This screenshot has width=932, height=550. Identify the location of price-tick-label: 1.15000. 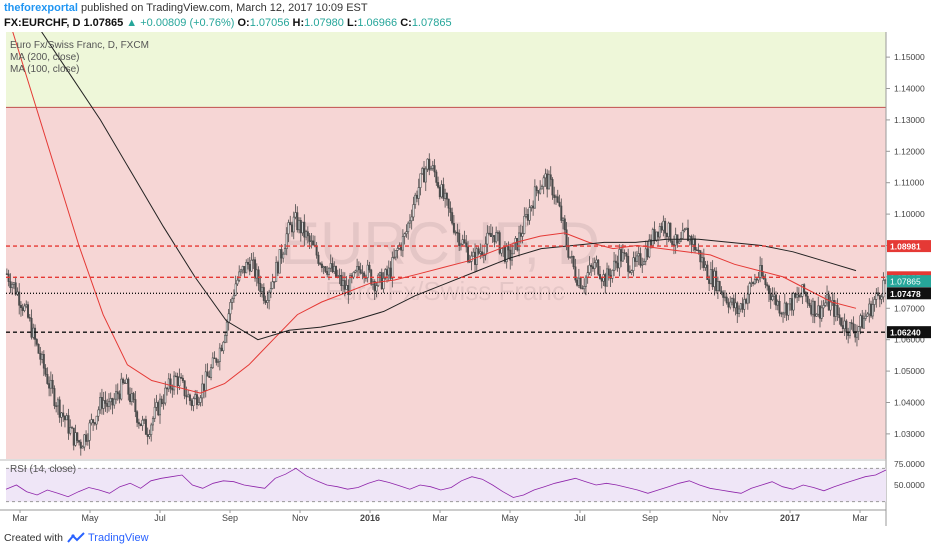
(909, 57).